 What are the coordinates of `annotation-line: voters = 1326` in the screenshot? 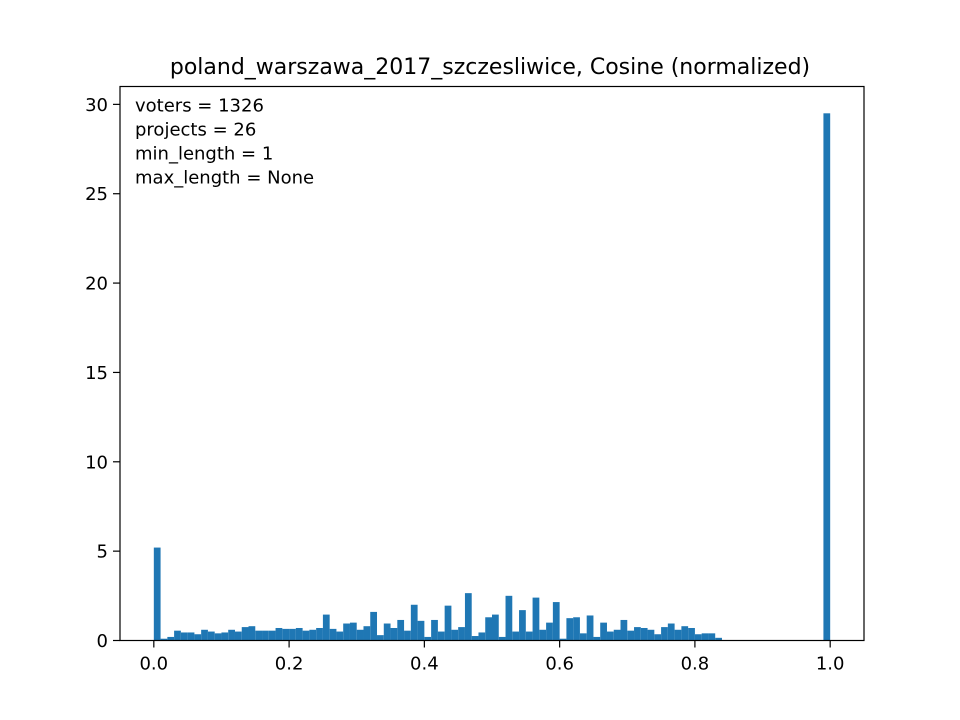 It's located at (199, 106).